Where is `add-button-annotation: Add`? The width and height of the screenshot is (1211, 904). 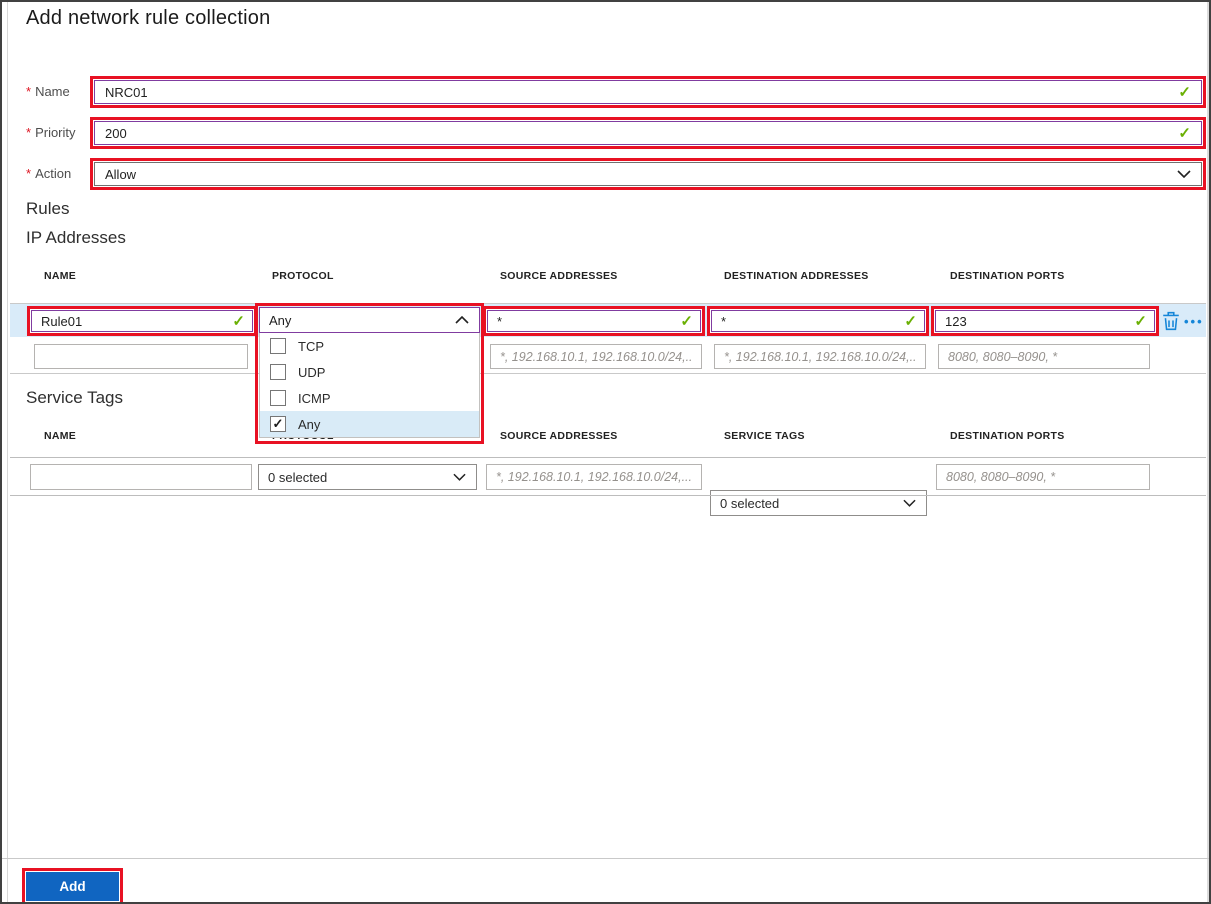 add-button-annotation: Add is located at coordinates (72, 885).